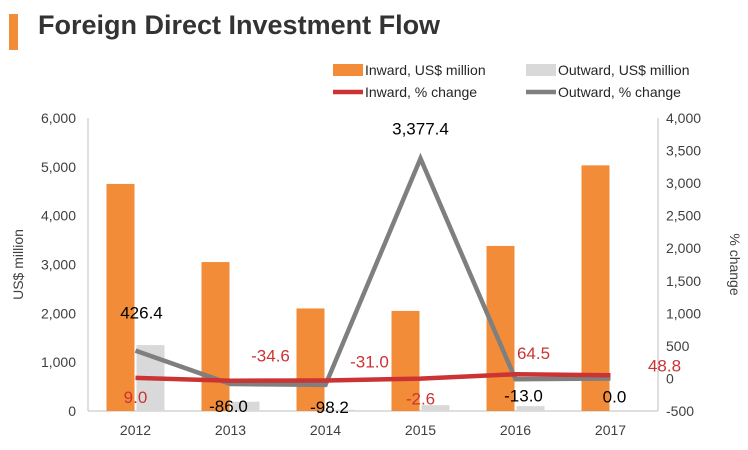 Image resolution: width=748 pixels, height=450 pixels. I want to click on y-left-axis-title: US$ million, so click(18, 264).